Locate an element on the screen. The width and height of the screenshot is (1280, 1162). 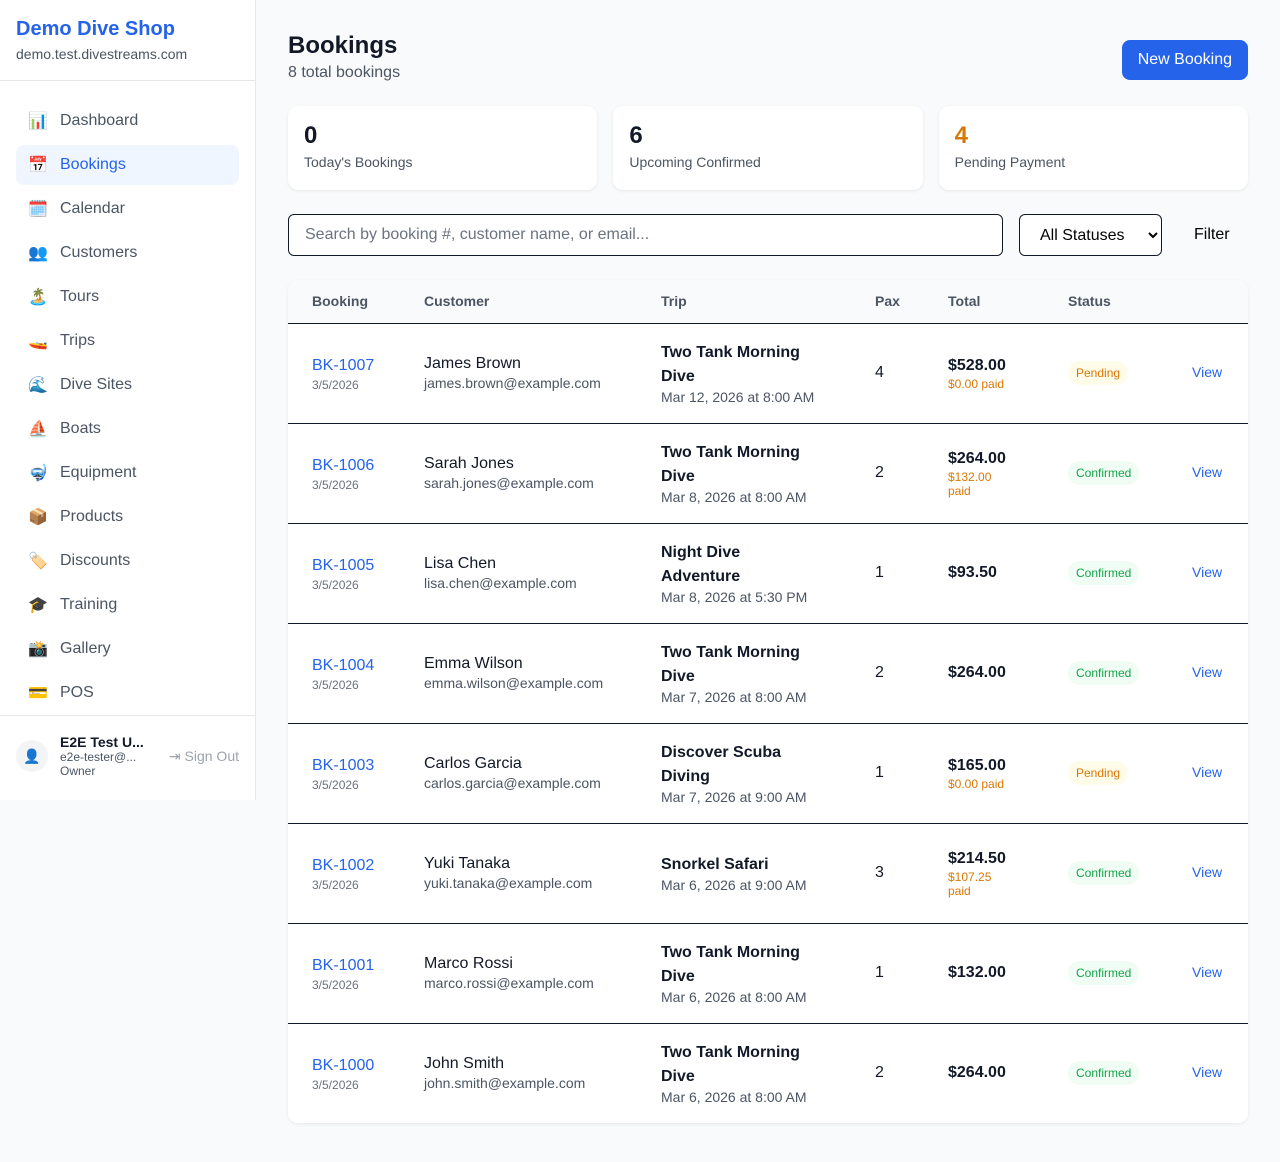
stat-label: Upcoming Confirmed is located at coordinates (695, 162).